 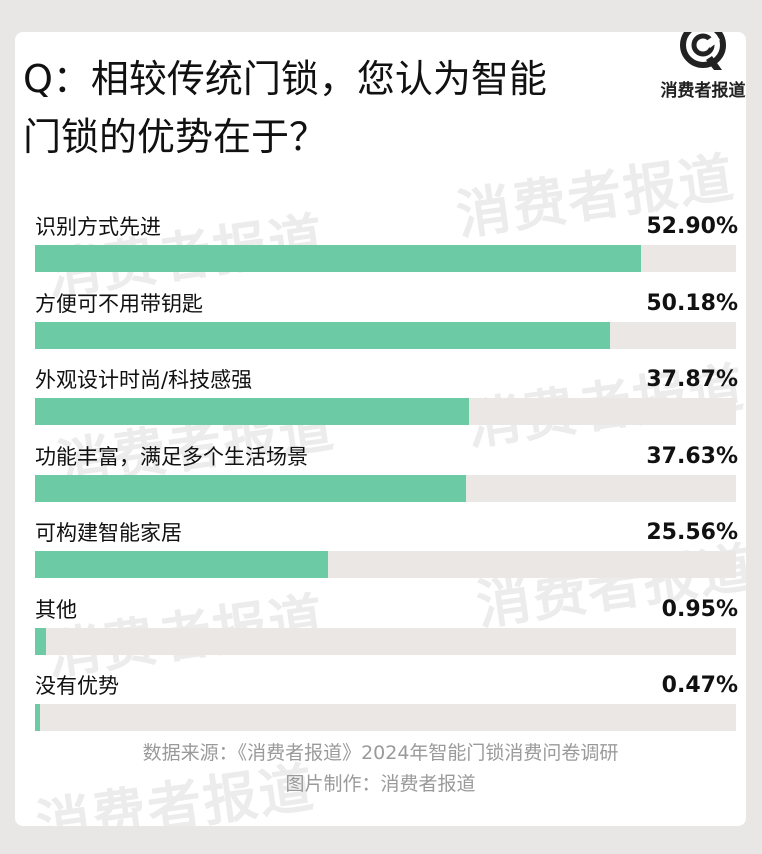 I want to click on bar-row: 外观设计时尚/科技感强 37.87%, so click(x=386, y=401).